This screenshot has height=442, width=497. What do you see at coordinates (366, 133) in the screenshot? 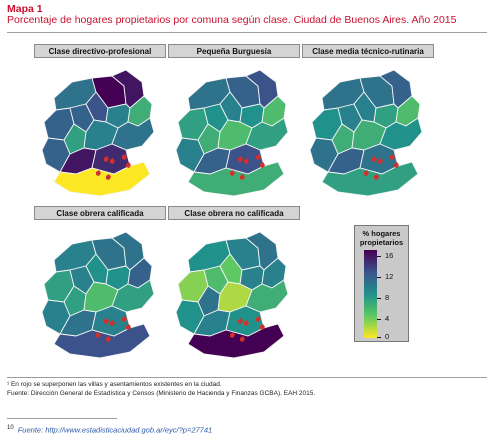
I see `map-media-tecnico-rutinaria` at bounding box center [366, 133].